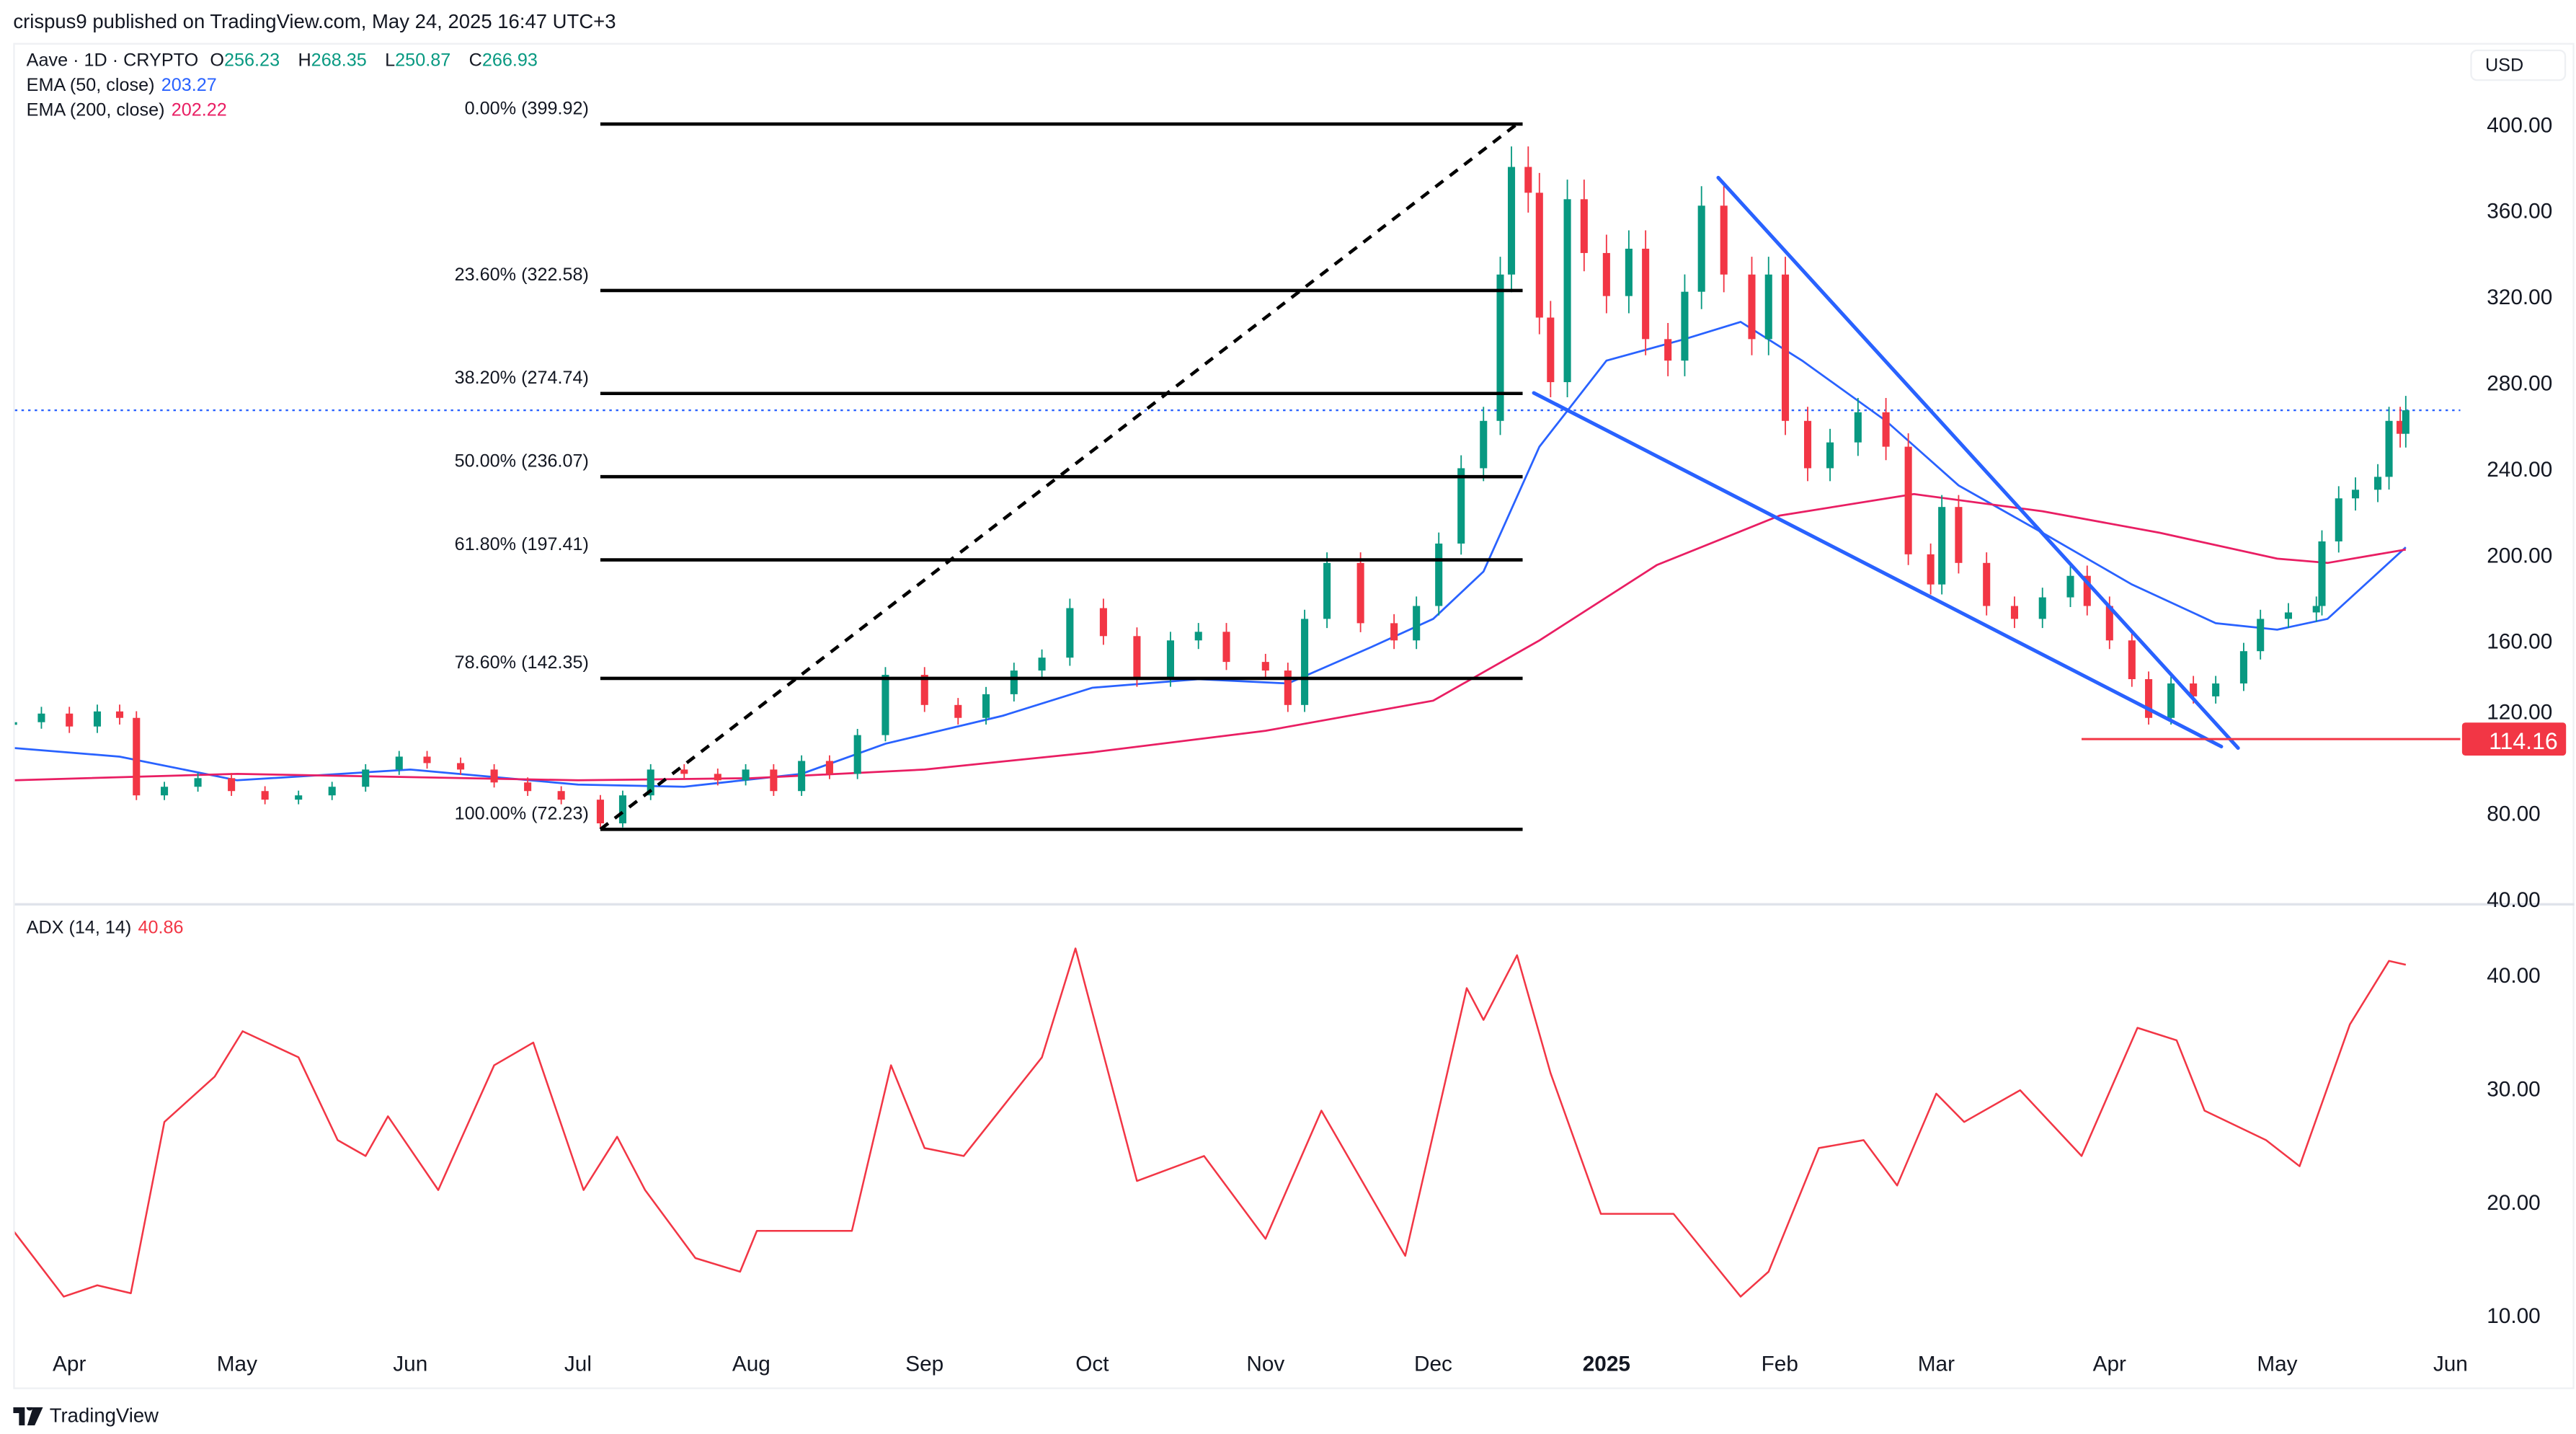 Image resolution: width=2576 pixels, height=1434 pixels. What do you see at coordinates (1780, 1365) in the screenshot?
I see `time-tick-label: Feb` at bounding box center [1780, 1365].